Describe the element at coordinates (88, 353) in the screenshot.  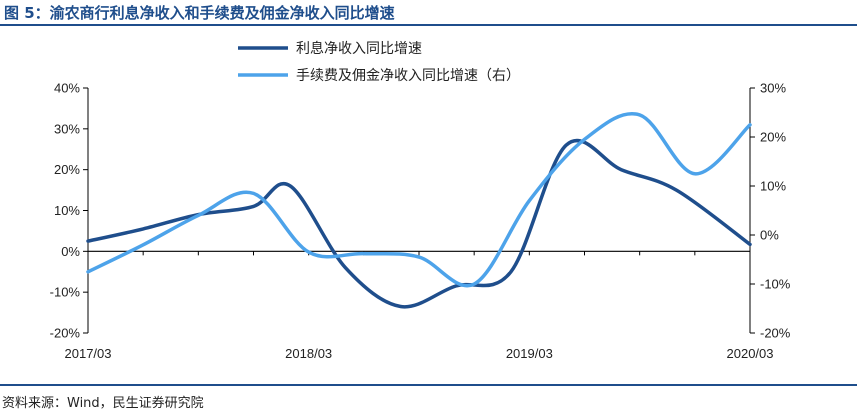
I see `x-tick-label: 2017/03` at that location.